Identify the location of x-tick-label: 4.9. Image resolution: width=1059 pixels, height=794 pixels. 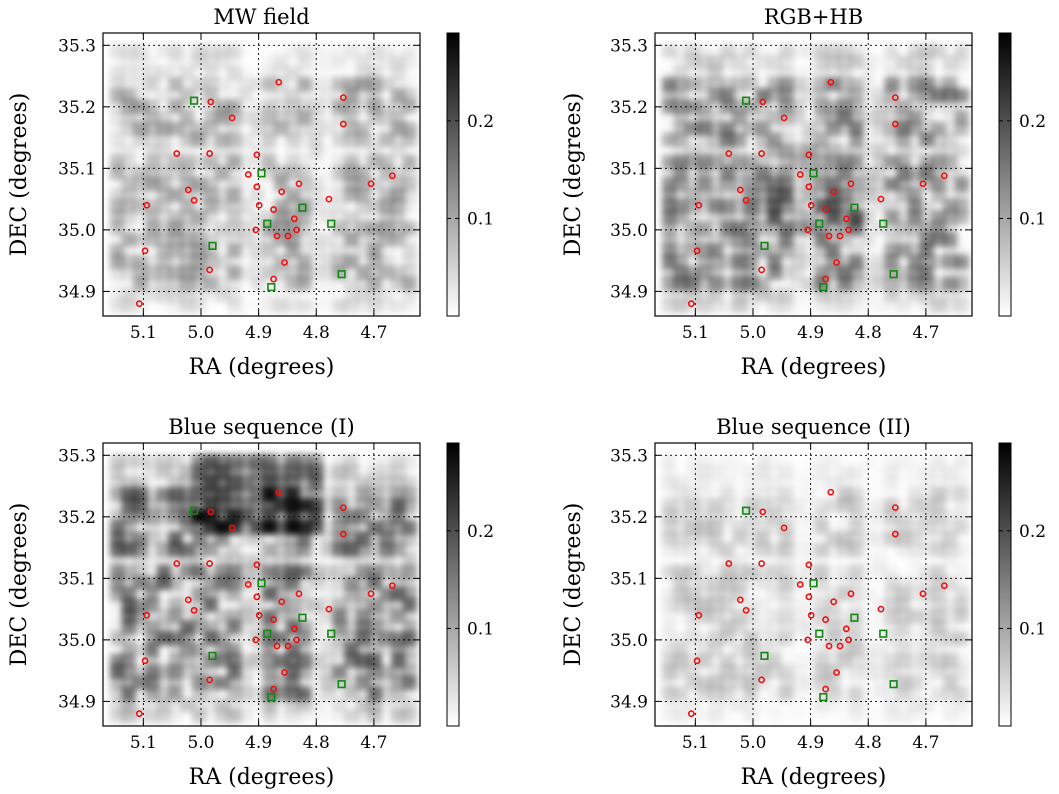
(258, 333).